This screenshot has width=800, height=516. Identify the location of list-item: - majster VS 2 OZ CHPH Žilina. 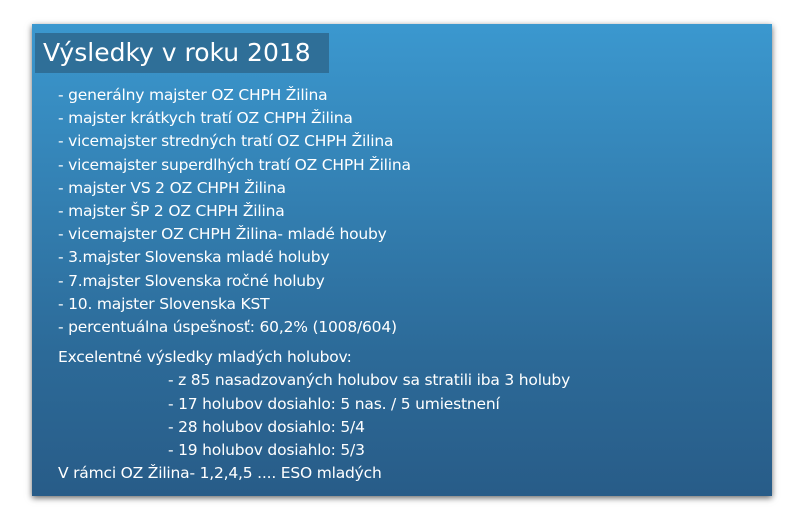
(172, 187).